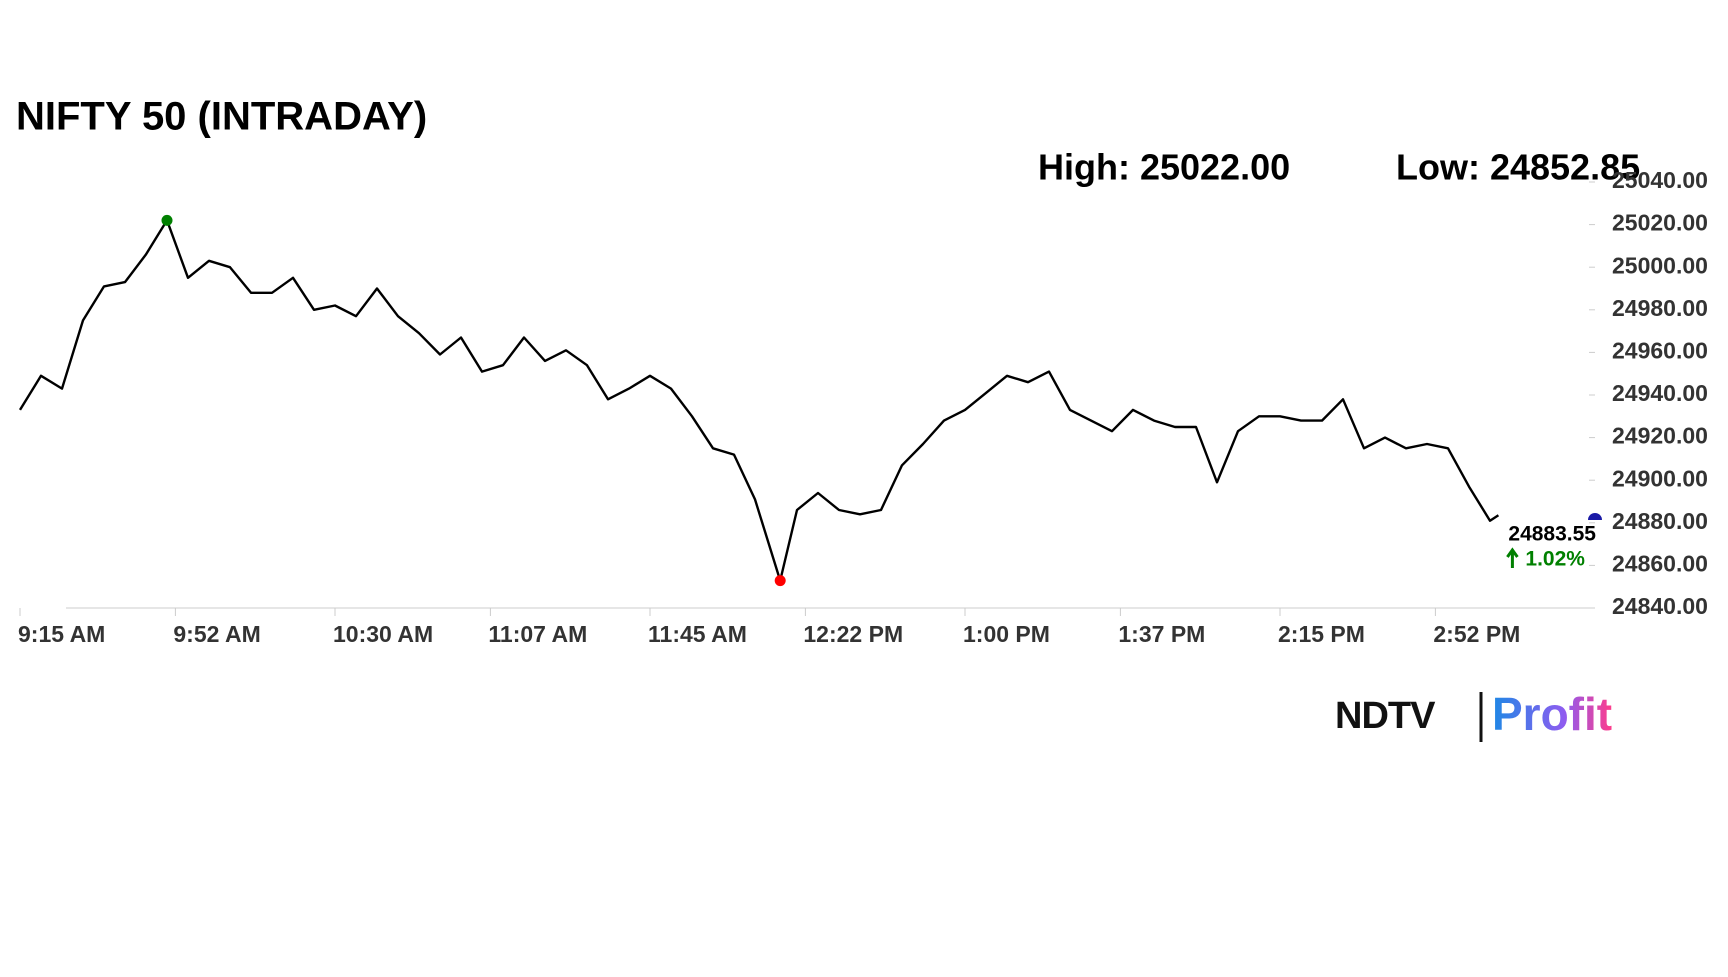  I want to click on y-tick-label: 24880.00, so click(1660, 521).